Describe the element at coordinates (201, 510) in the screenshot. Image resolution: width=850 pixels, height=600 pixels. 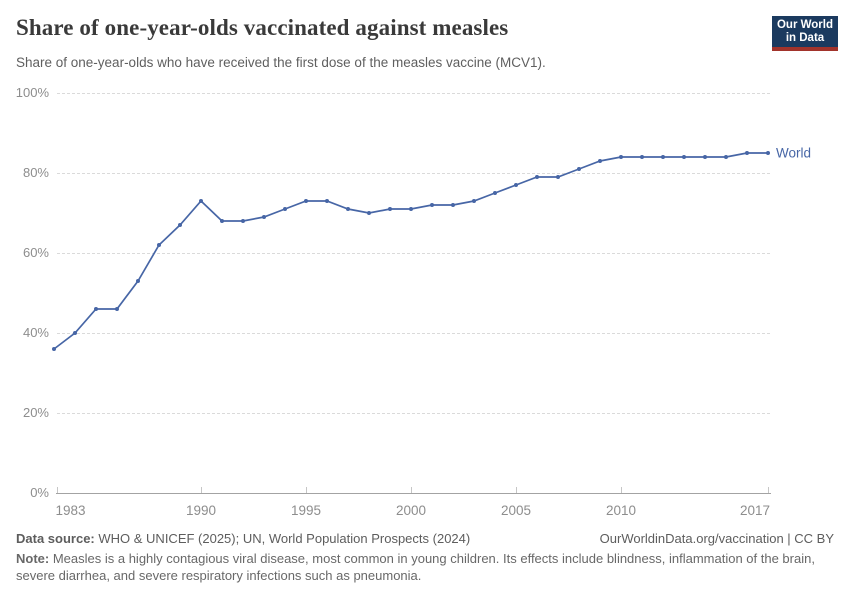
I see `x-axis-label: 1990` at that location.